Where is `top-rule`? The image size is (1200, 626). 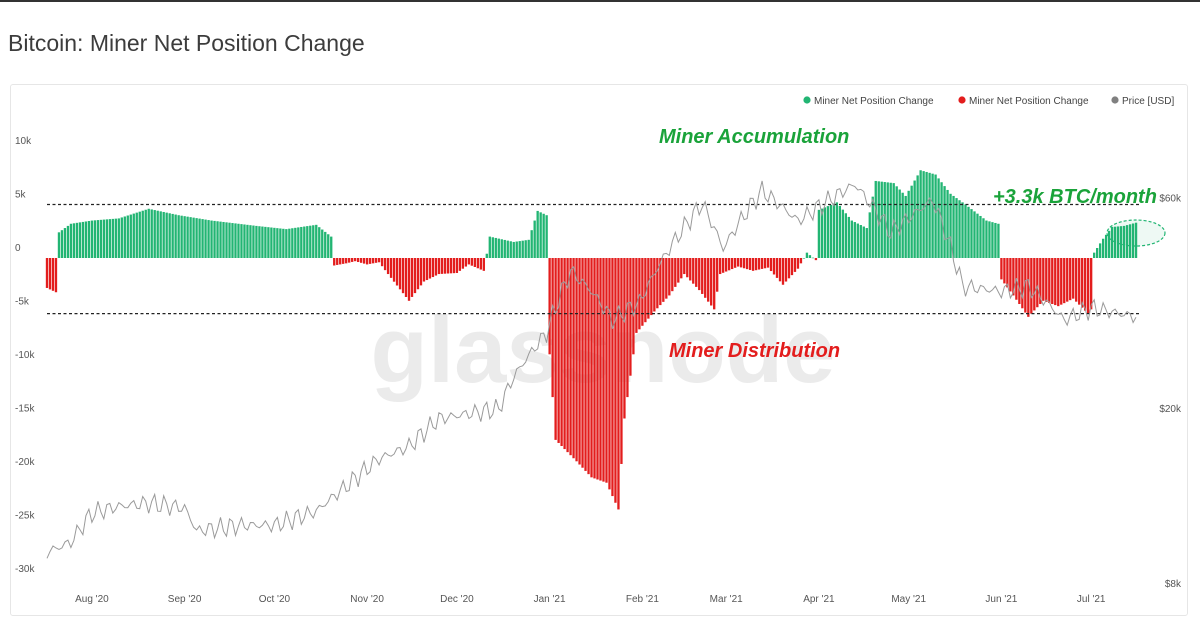 top-rule is located at coordinates (600, 1).